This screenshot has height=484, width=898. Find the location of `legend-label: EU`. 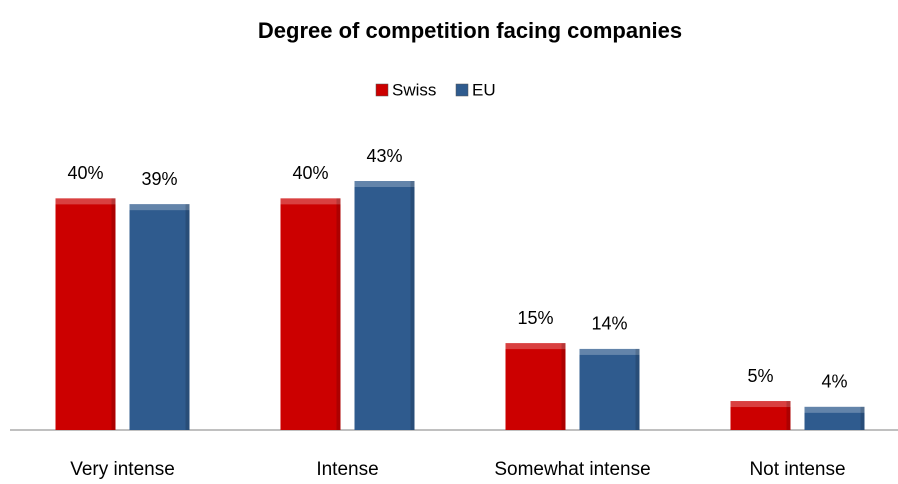

legend-label: EU is located at coordinates (484, 89).